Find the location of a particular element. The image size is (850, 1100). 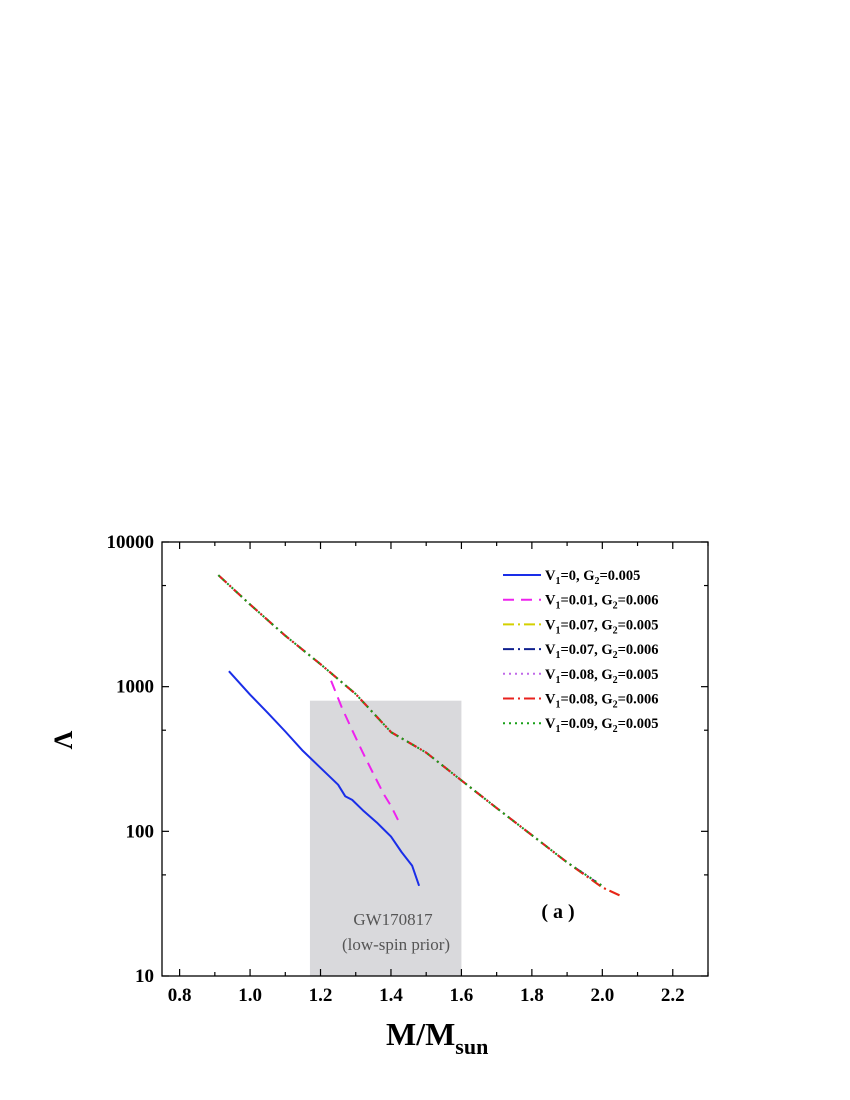

x-axis-title-sub: sun is located at coordinates (471, 1046).